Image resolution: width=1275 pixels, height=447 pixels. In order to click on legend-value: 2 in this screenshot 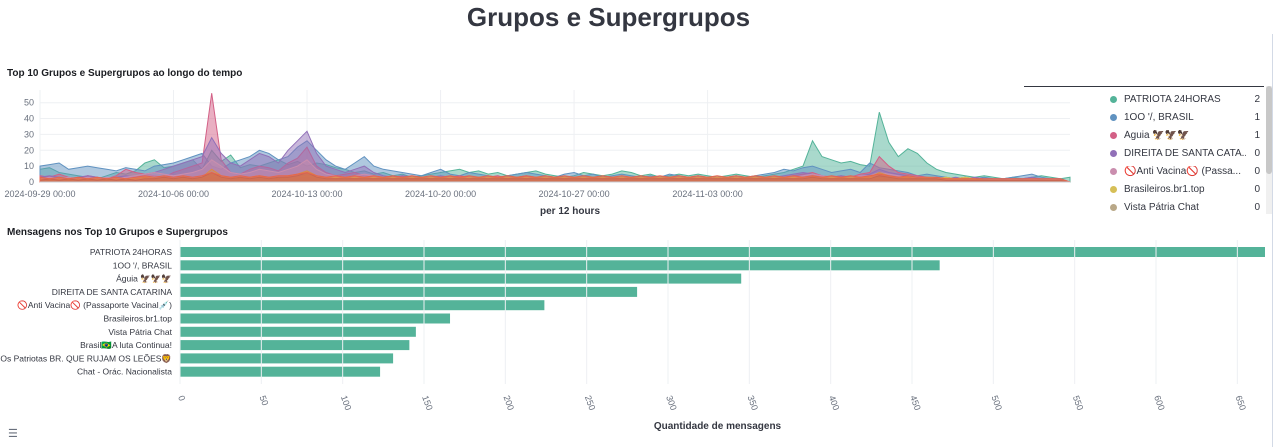, I will do `click(1257, 99)`.